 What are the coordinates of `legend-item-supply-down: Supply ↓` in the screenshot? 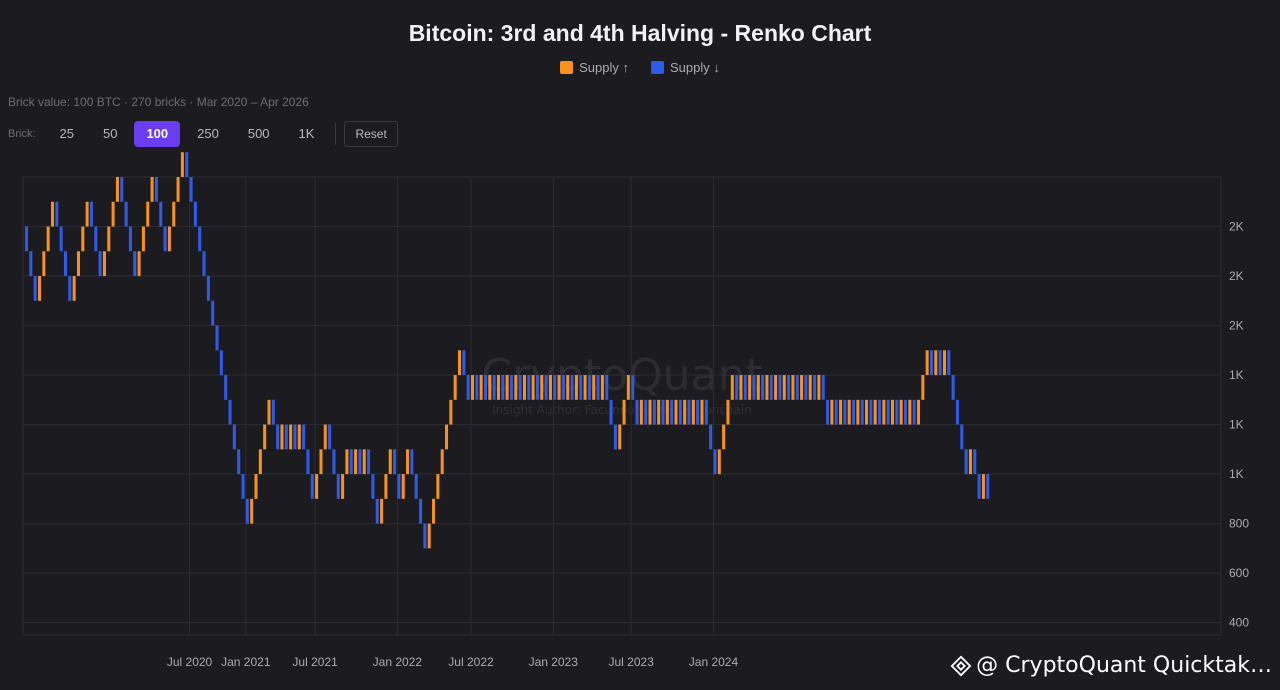 It's located at (685, 67).